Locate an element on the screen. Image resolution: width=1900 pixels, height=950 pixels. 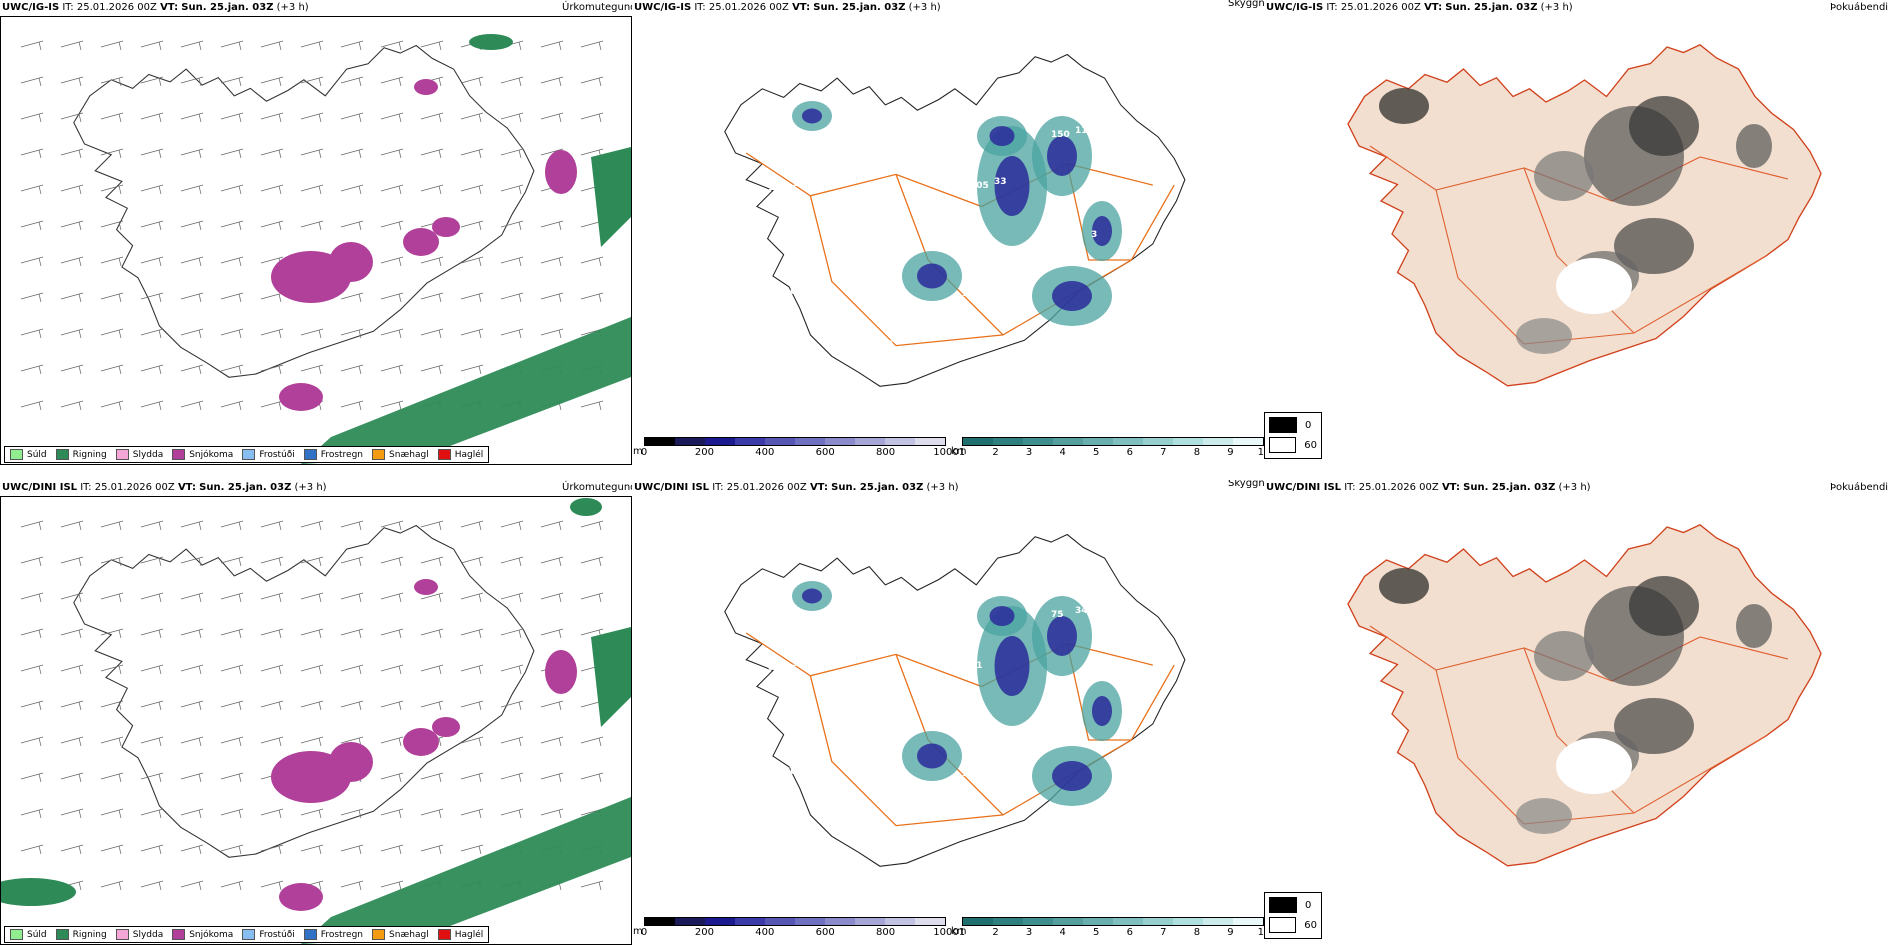
cloud-base-label: 24 is located at coordinates (887, 345).